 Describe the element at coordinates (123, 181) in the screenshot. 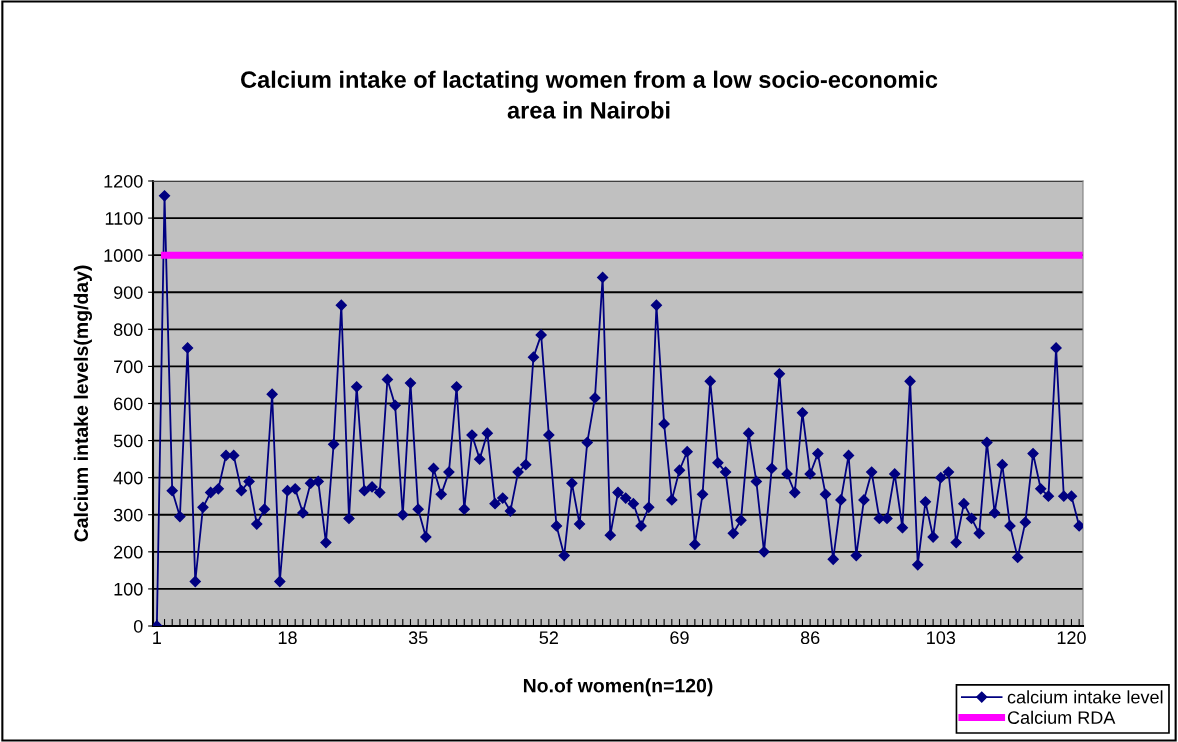

I see `y-tick-label: 1200` at that location.